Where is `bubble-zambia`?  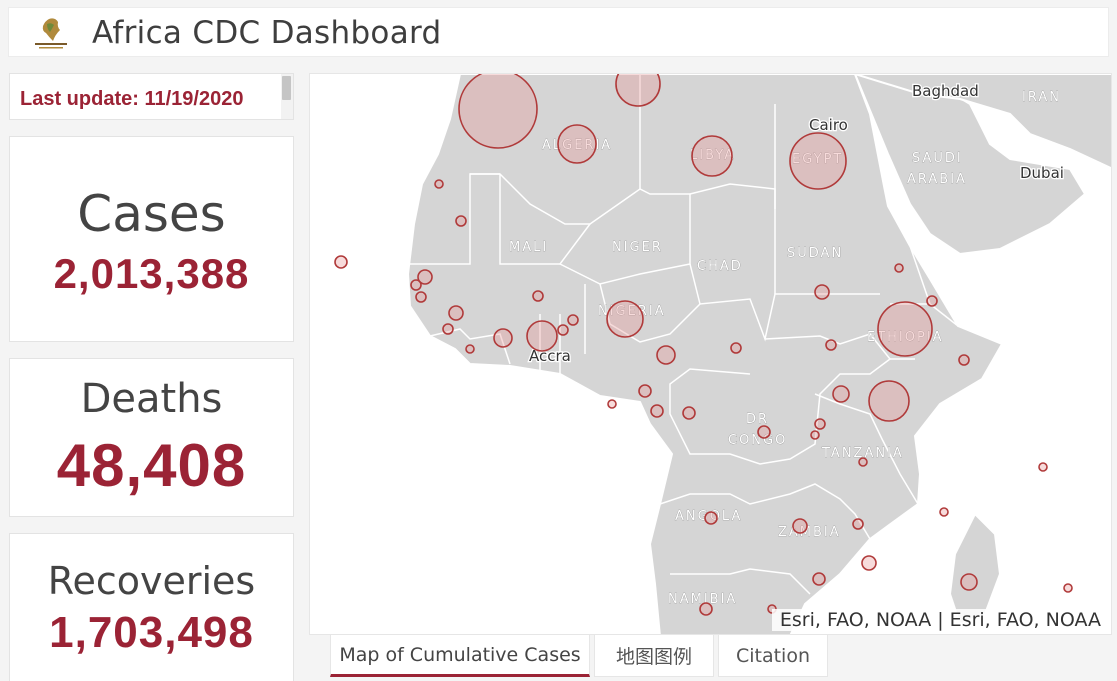
bubble-zambia is located at coordinates (800, 526).